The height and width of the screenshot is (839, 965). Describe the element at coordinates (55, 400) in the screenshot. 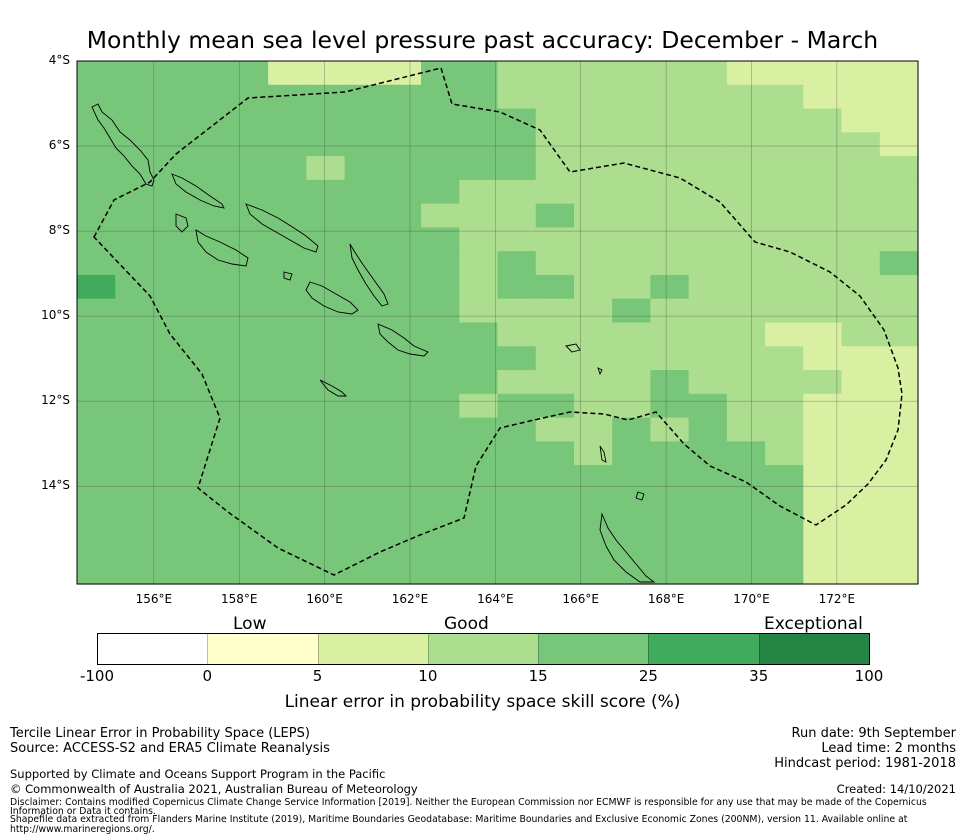

I see `latitude-label: 12°S` at that location.